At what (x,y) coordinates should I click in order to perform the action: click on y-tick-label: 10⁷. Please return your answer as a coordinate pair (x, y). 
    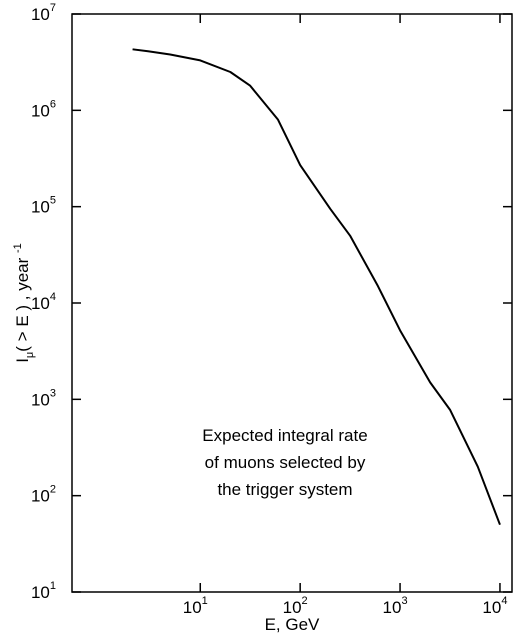
    Looking at the image, I should click on (43, 13).